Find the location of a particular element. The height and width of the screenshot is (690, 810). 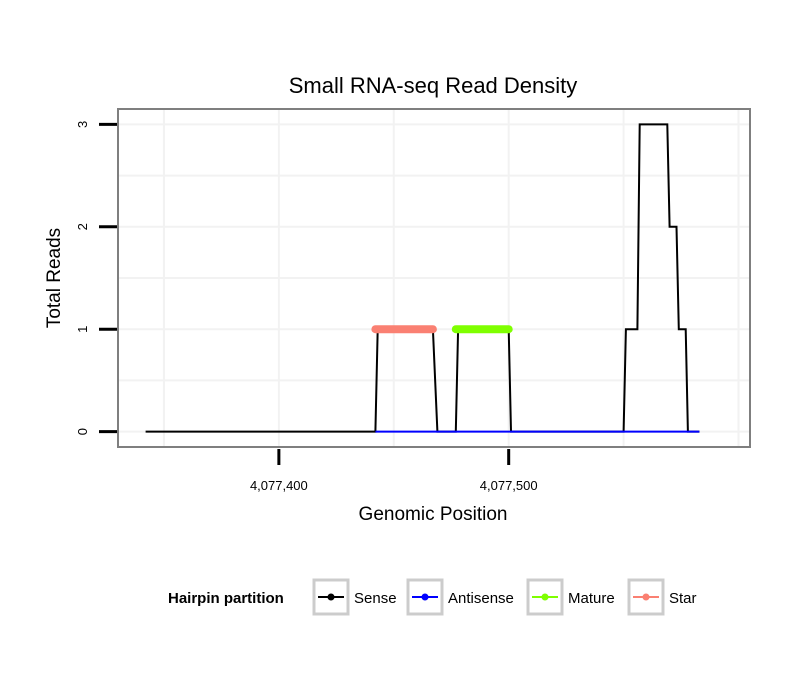

legend-title: Hairpin partition is located at coordinates (226, 598).